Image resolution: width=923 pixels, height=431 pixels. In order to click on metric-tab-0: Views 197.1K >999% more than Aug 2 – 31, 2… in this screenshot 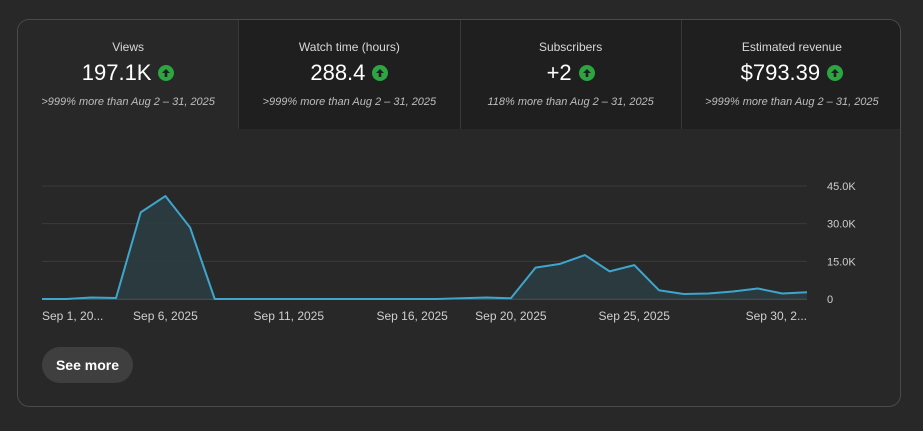, I will do `click(129, 74)`.